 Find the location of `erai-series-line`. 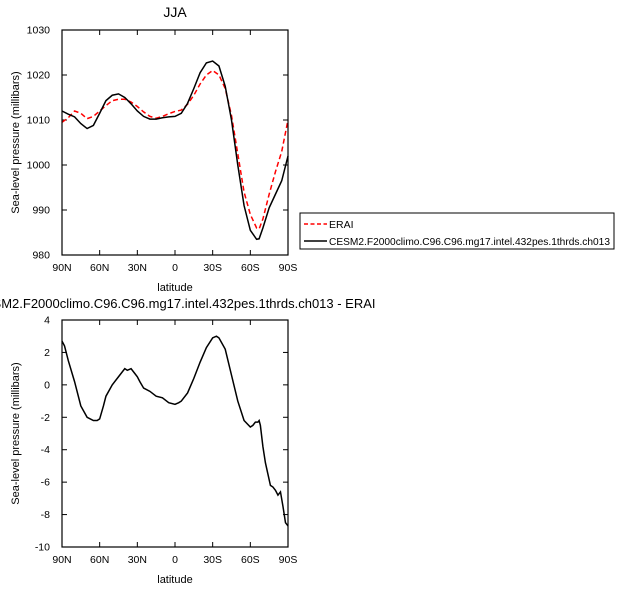

erai-series-line is located at coordinates (175, 149).